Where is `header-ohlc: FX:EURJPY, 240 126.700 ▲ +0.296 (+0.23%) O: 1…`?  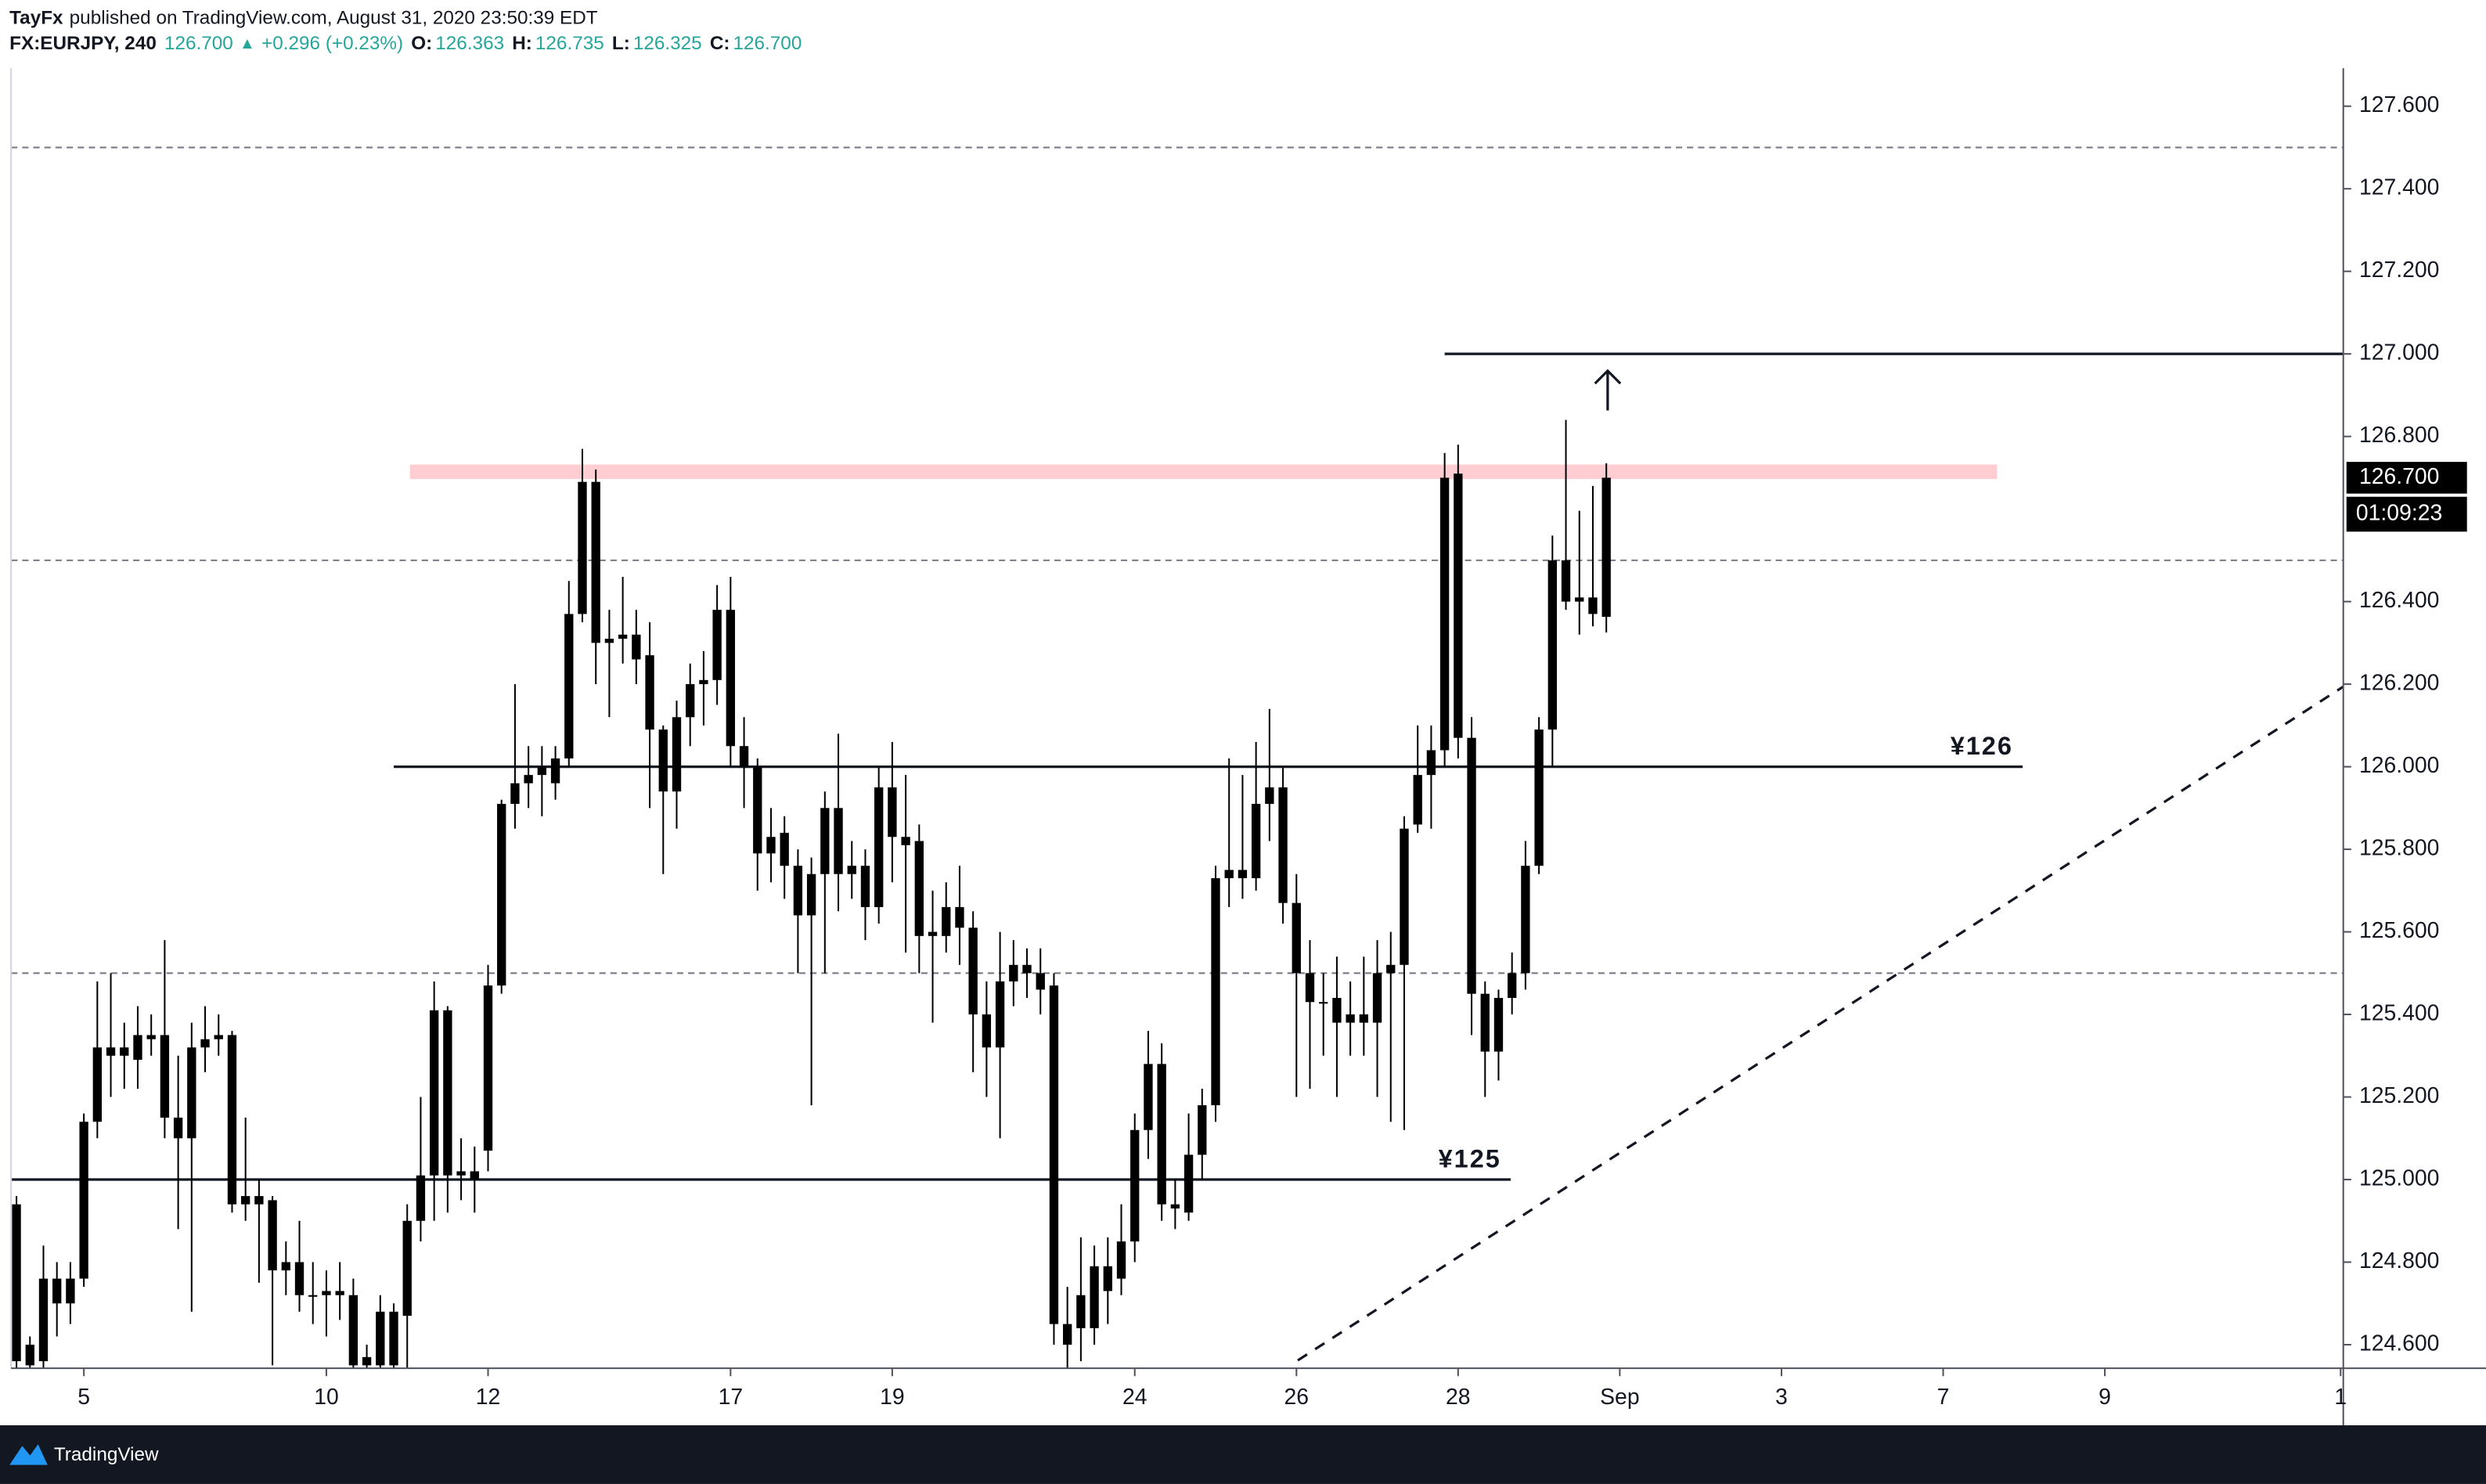 header-ohlc: FX:EURJPY, 240 126.700 ▲ +0.296 (+0.23%) O: 1… is located at coordinates (405, 43).